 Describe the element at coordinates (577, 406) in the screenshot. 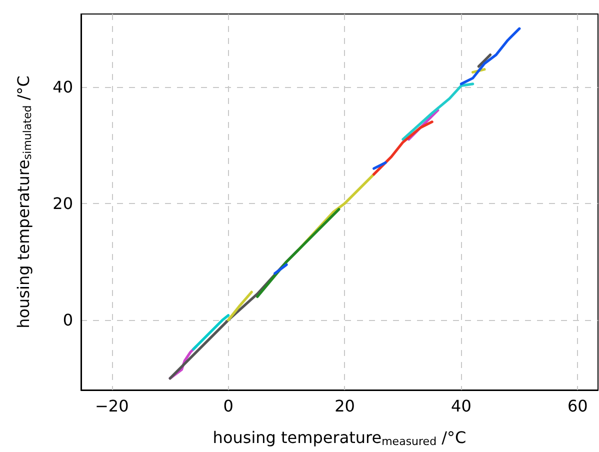

I see `x-tick-label: 60` at that location.